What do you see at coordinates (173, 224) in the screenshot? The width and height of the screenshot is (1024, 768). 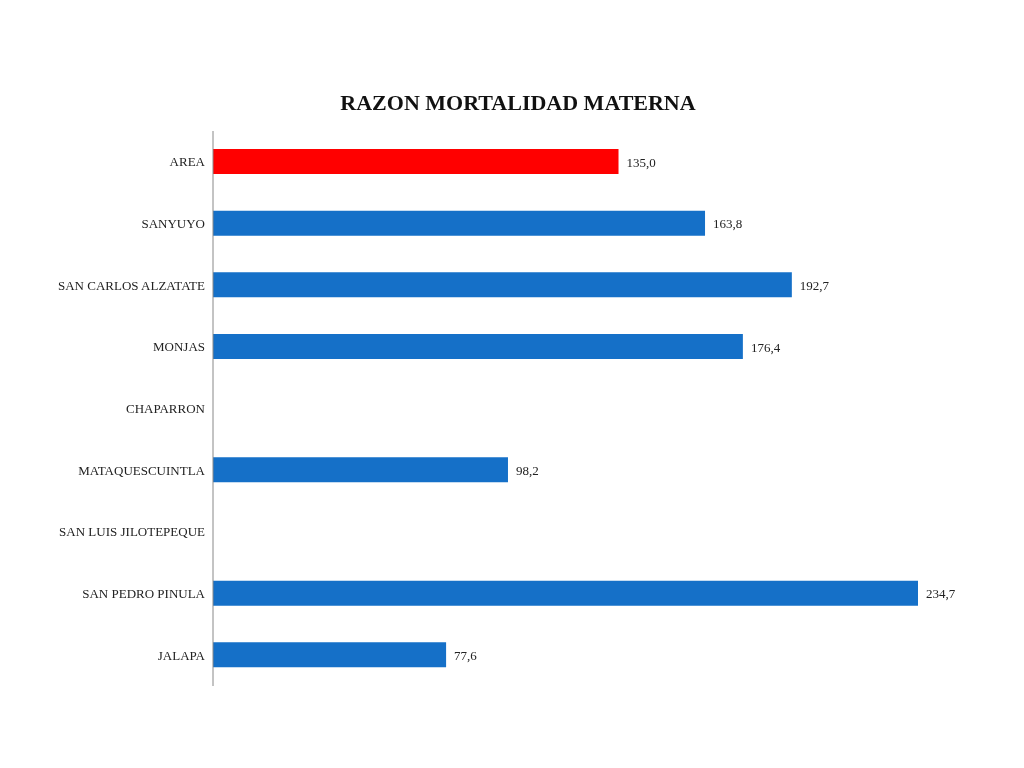 I see `y-tick-label: SANYUYO` at bounding box center [173, 224].